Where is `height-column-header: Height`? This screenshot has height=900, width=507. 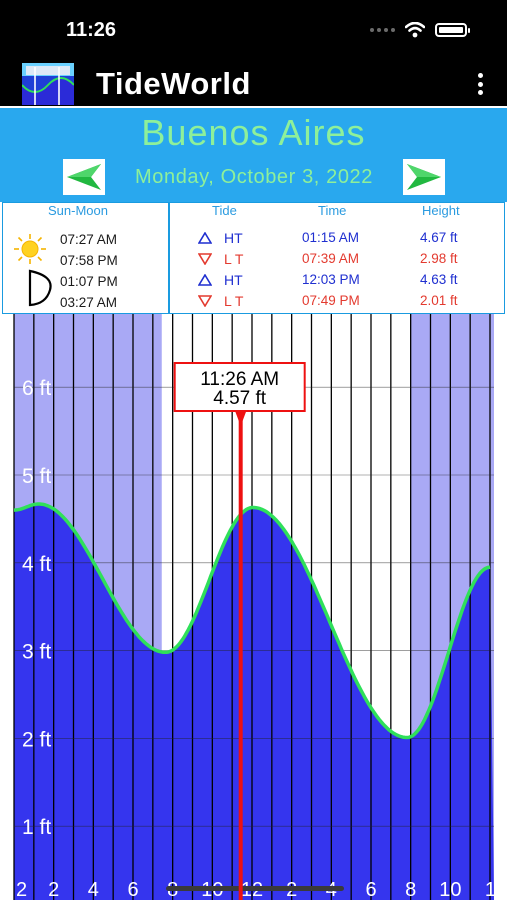 height-column-header: Height is located at coordinates (441, 210).